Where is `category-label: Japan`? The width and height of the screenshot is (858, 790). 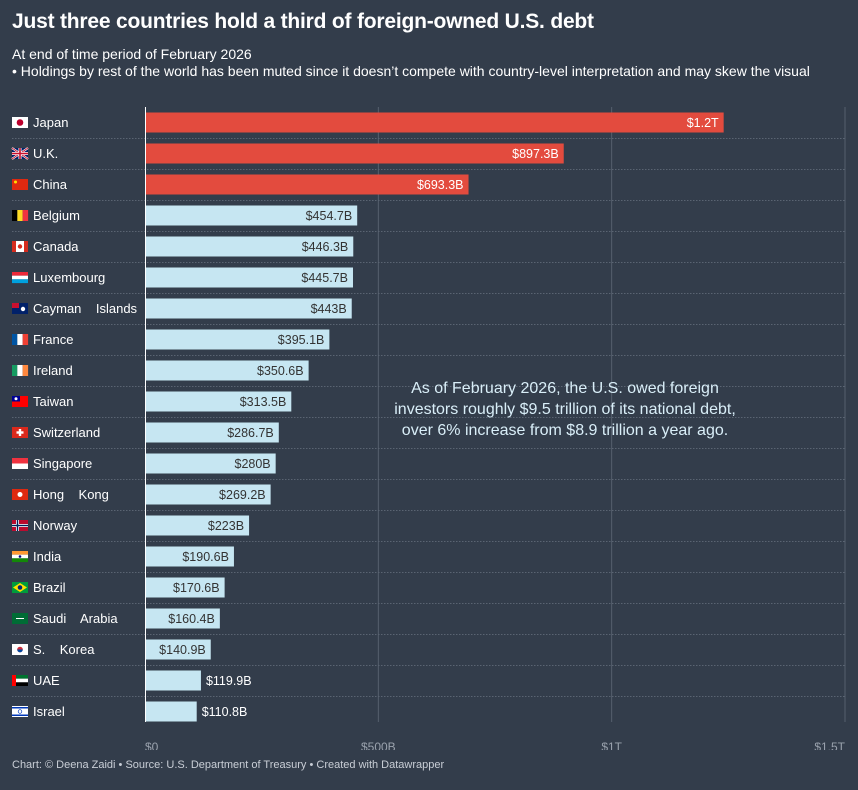 category-label: Japan is located at coordinates (50, 122).